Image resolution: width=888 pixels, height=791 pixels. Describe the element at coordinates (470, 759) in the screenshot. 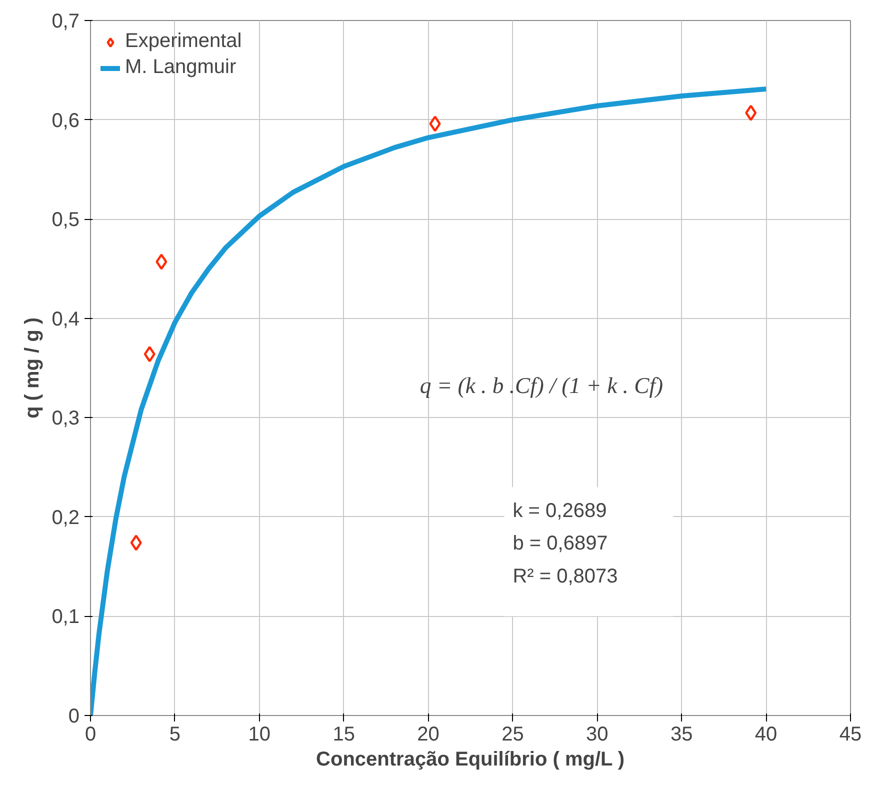

I see `x-axis-title: Concentração Equilíbrio ( mg/L )` at that location.